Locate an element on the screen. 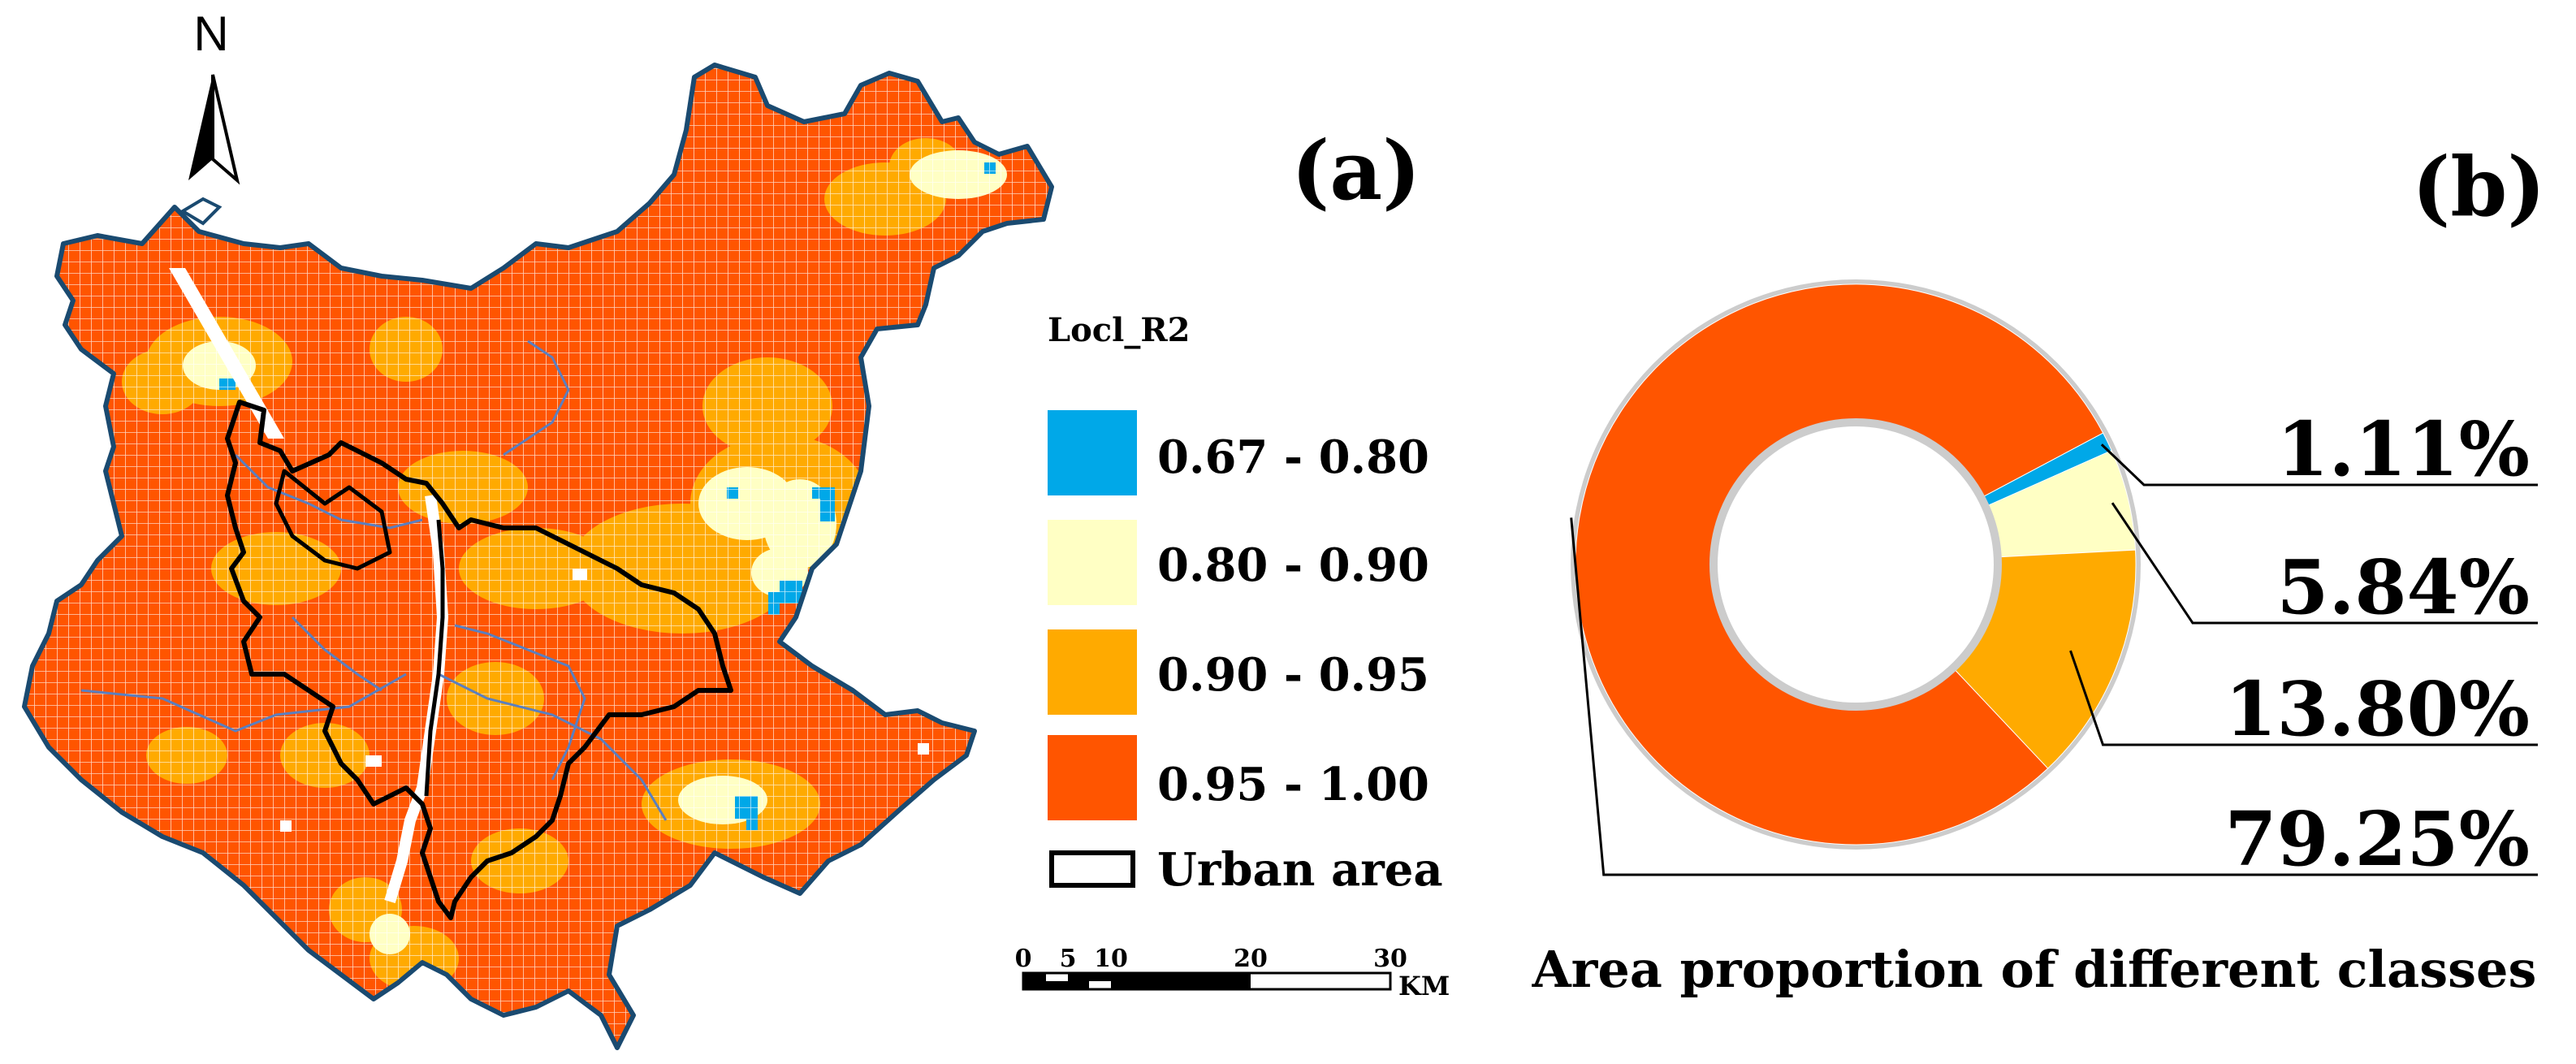 This screenshot has height=1064, width=2576. urban-area-river-edge is located at coordinates (435, 658).